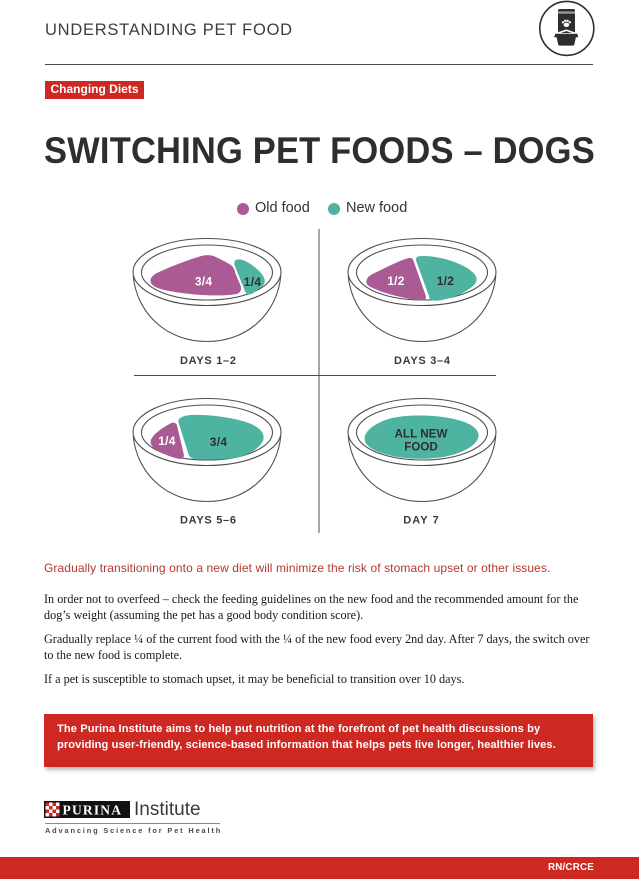  Describe the element at coordinates (208, 361) in the screenshot. I see `svg-text: DAYS 1–2` at that location.